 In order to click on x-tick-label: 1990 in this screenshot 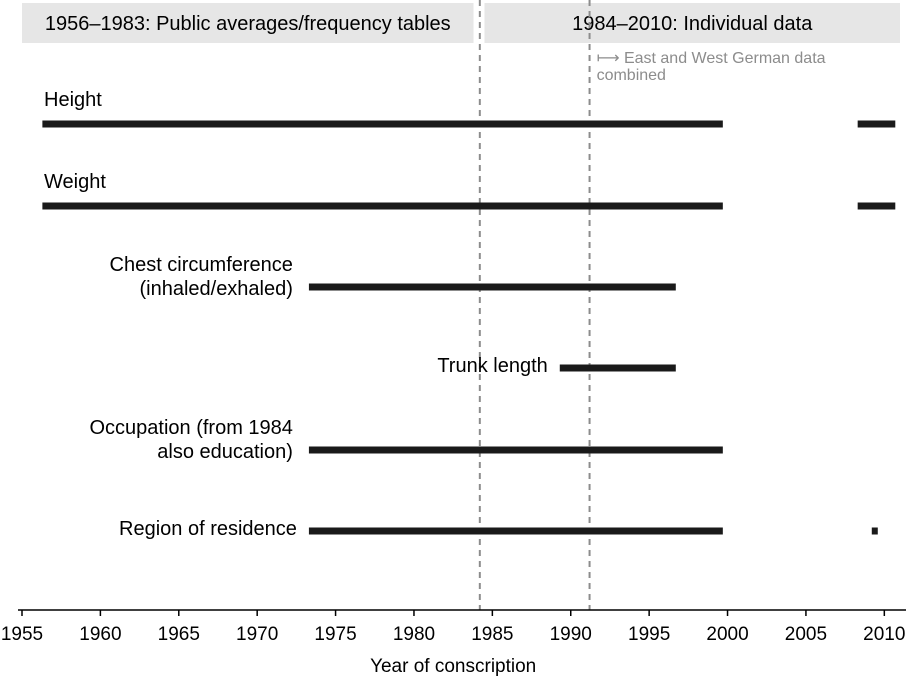, I will do `click(571, 634)`.